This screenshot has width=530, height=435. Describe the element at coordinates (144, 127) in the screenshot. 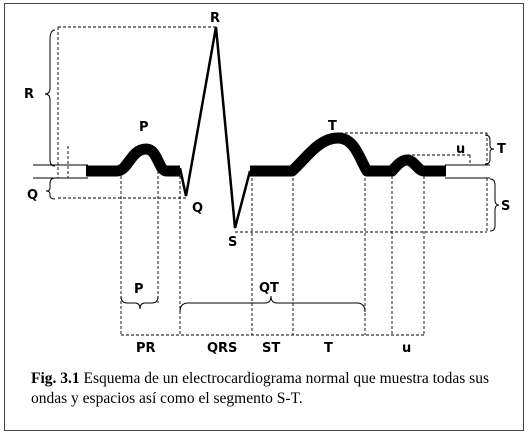

I see `label-wave-p: P` at that location.